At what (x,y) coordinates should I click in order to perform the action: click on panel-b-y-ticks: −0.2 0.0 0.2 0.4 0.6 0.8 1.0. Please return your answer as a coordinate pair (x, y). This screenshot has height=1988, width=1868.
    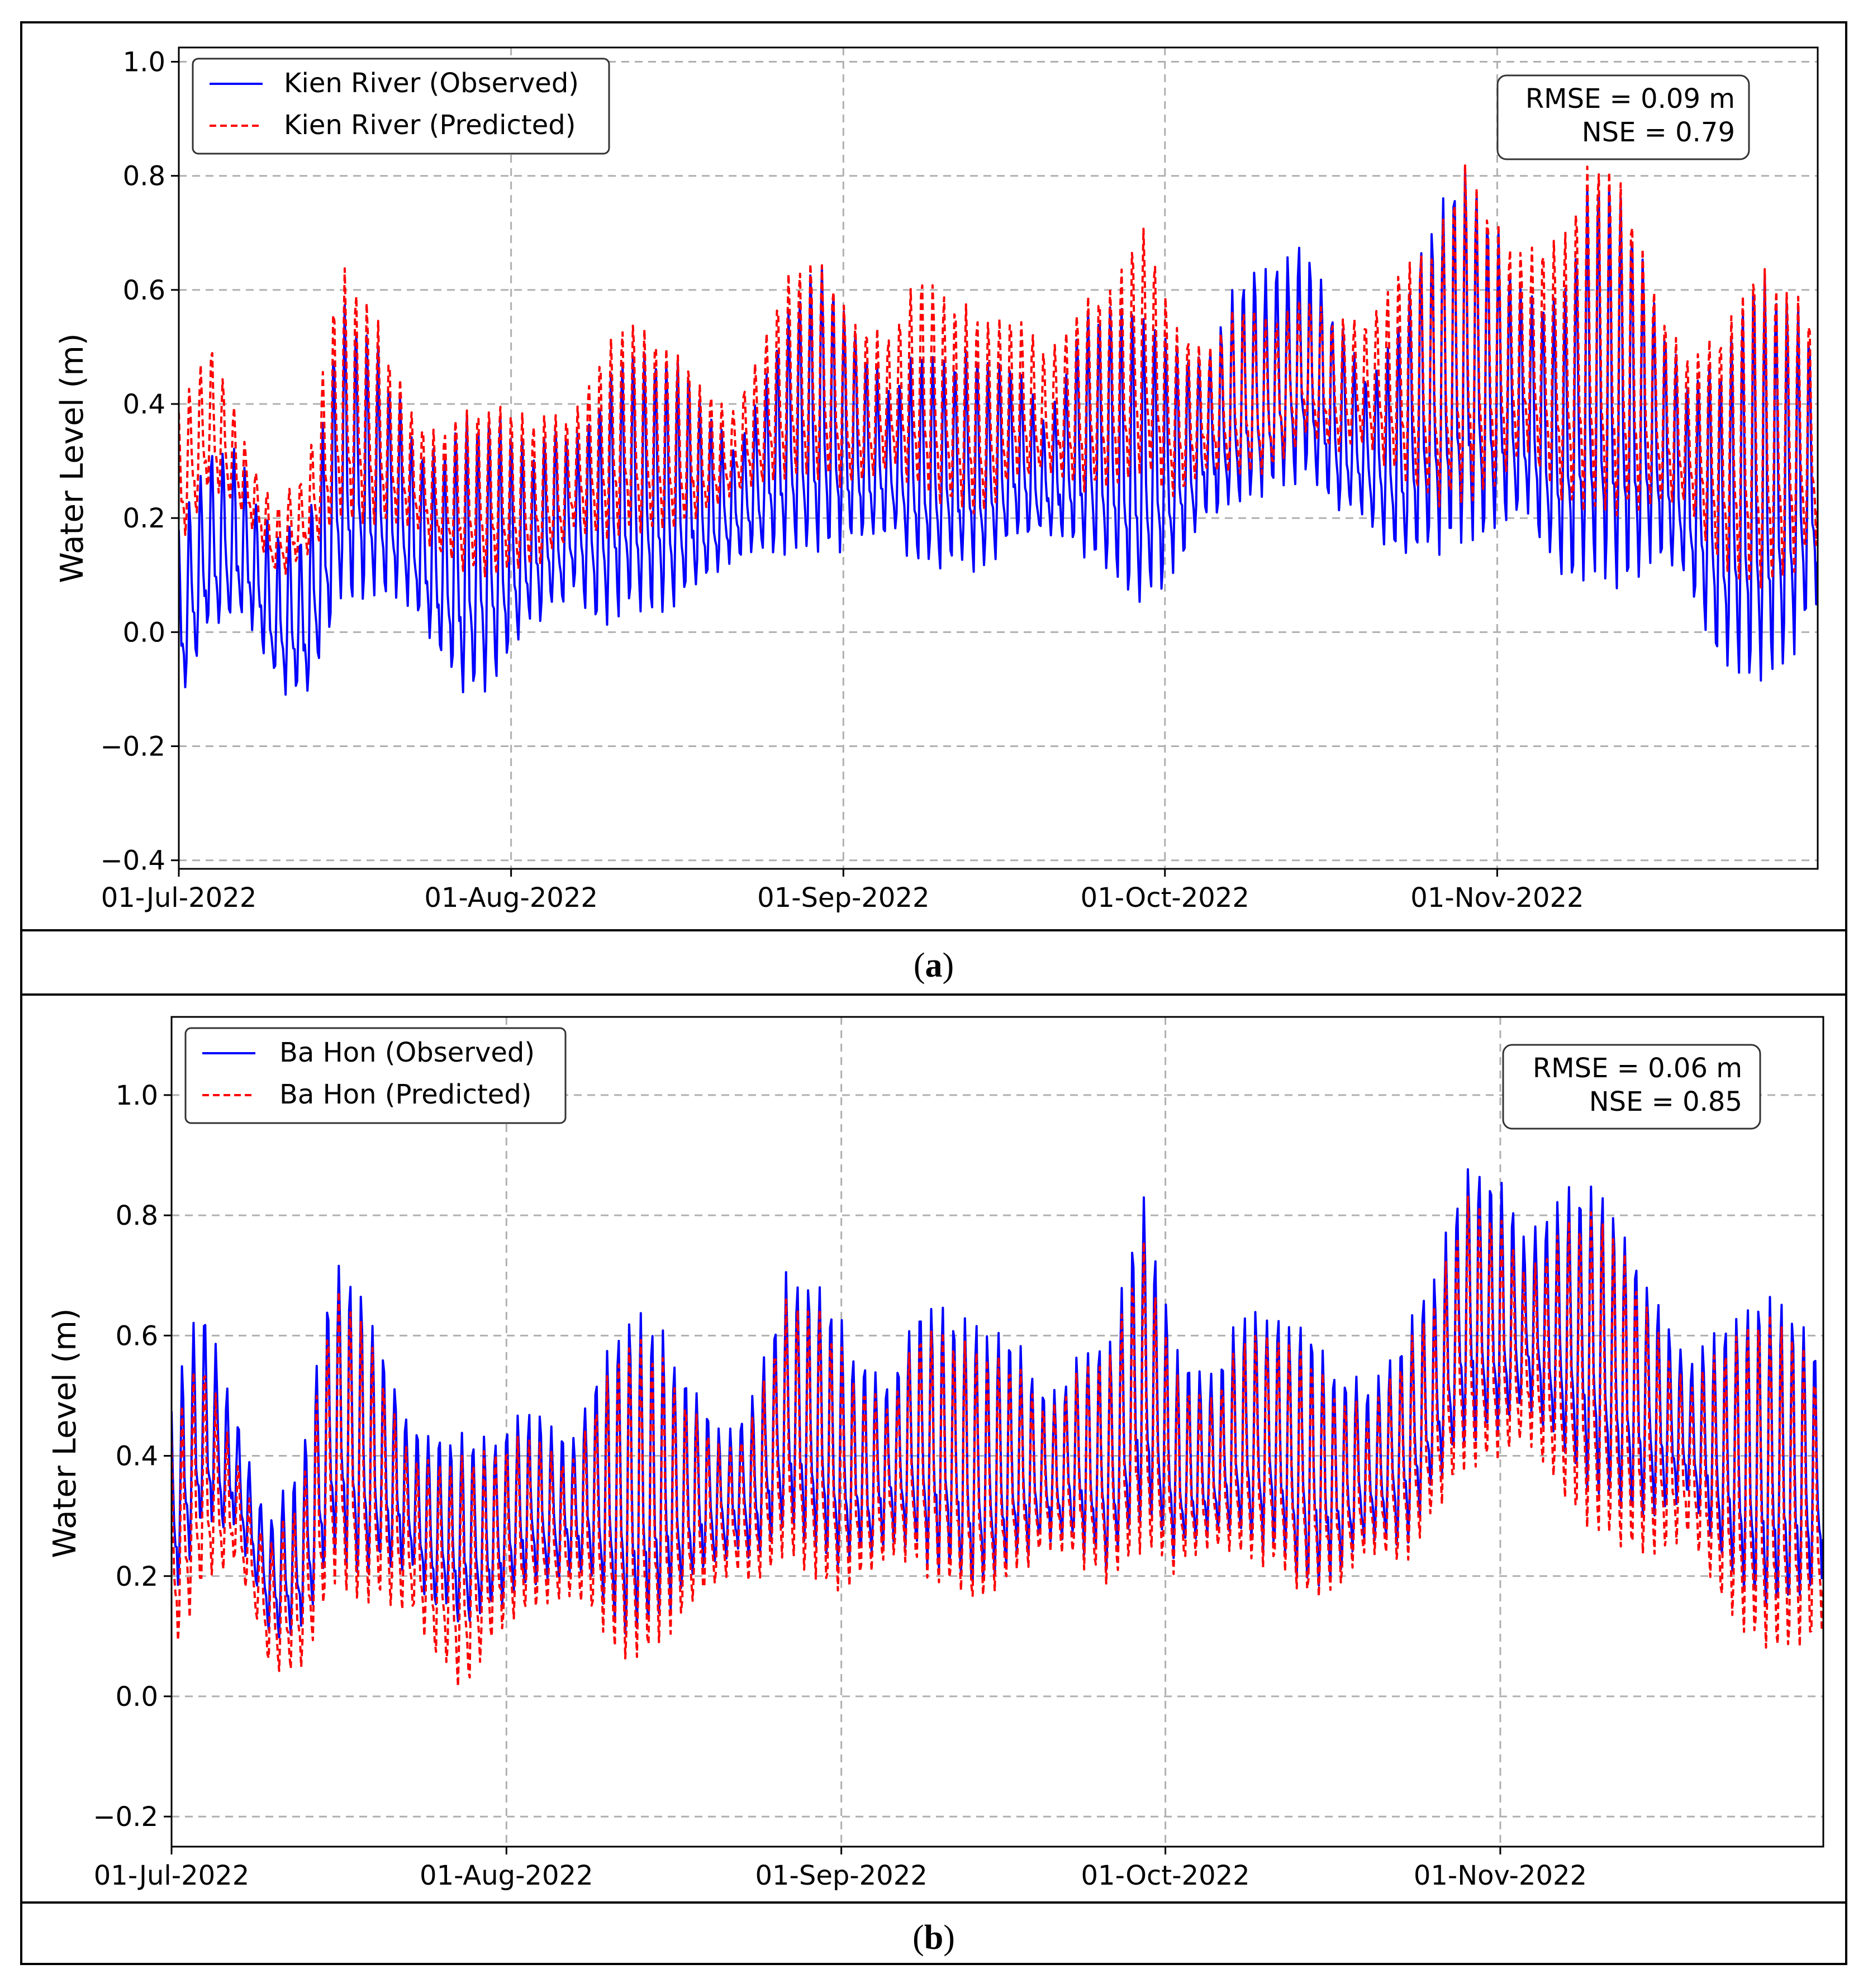
    Looking at the image, I should click on (132, 1456).